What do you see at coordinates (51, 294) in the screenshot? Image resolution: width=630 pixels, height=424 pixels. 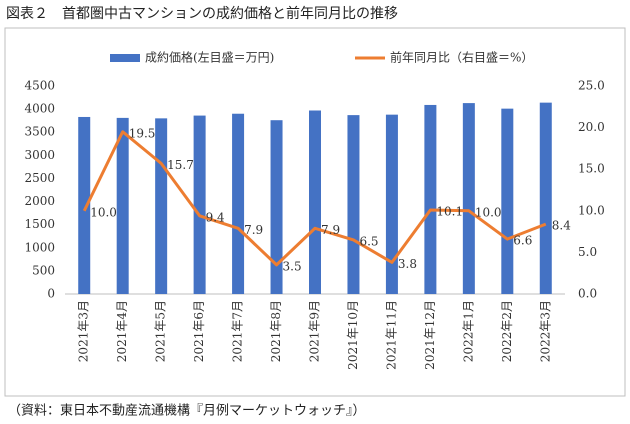 I see `y-tick-label: 0` at bounding box center [51, 294].